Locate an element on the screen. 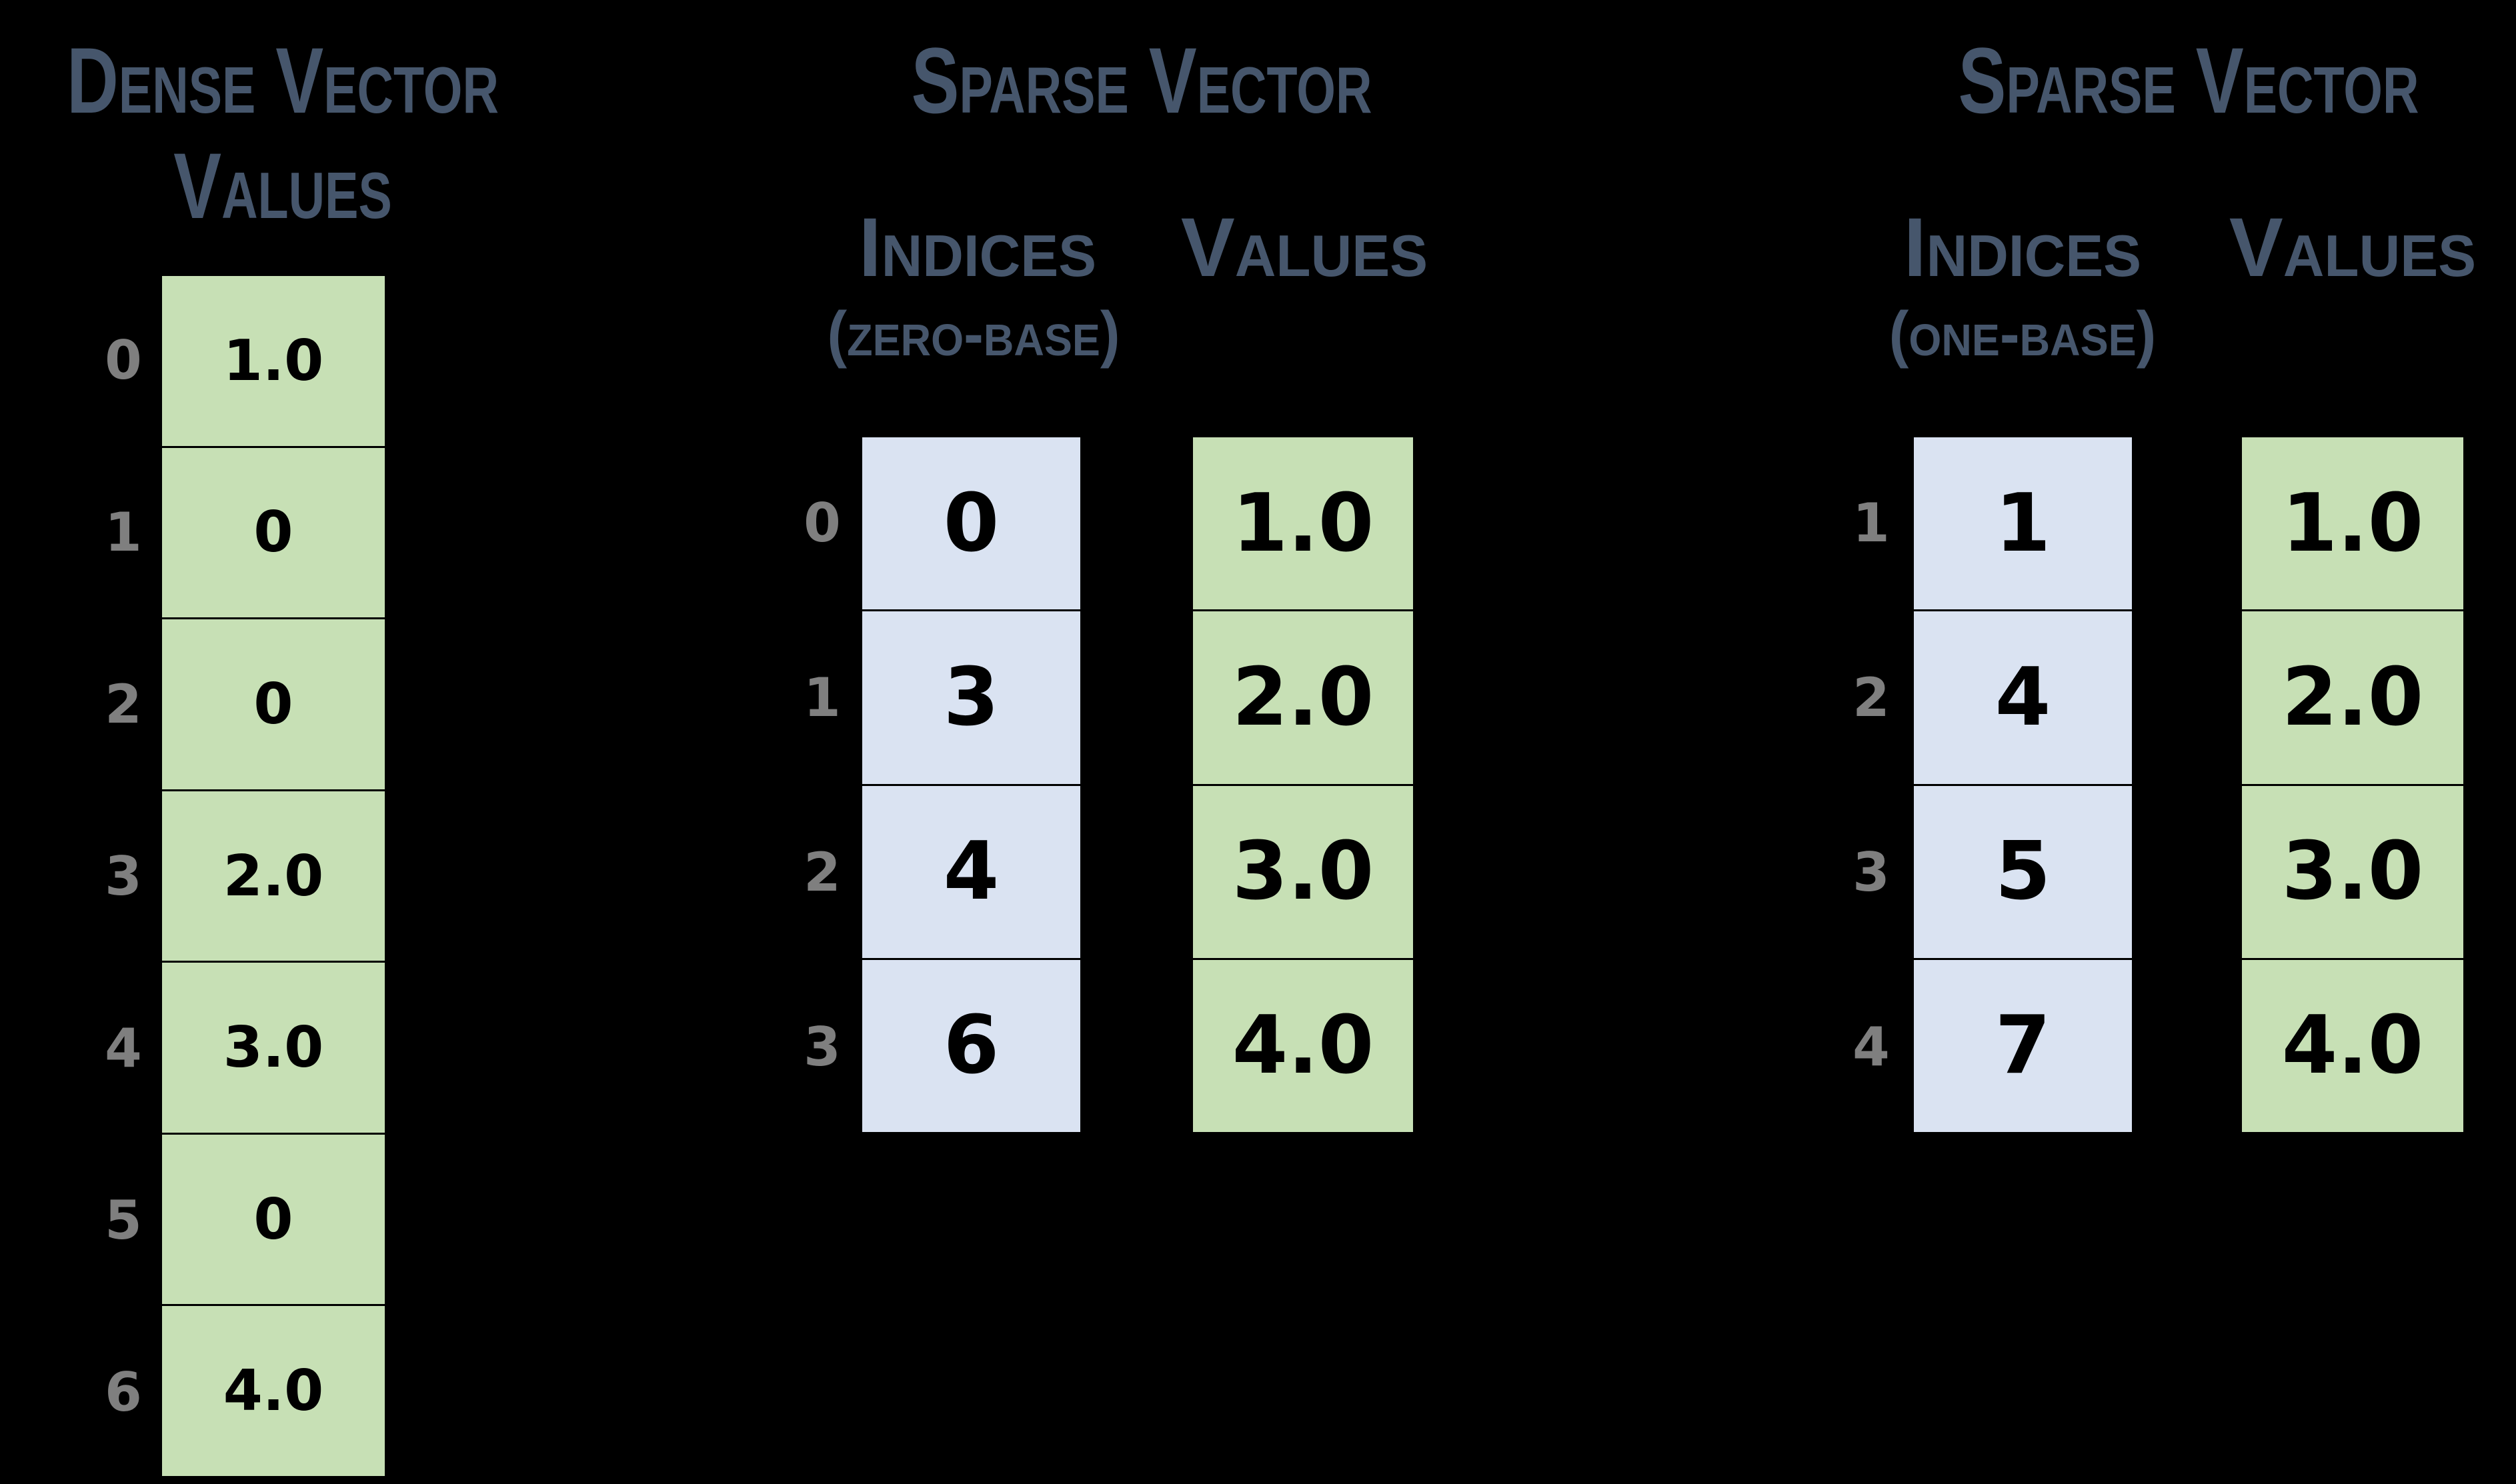 Image resolution: width=2516 pixels, height=1484 pixels. dense-value-cell: 1.0 is located at coordinates (273, 362).